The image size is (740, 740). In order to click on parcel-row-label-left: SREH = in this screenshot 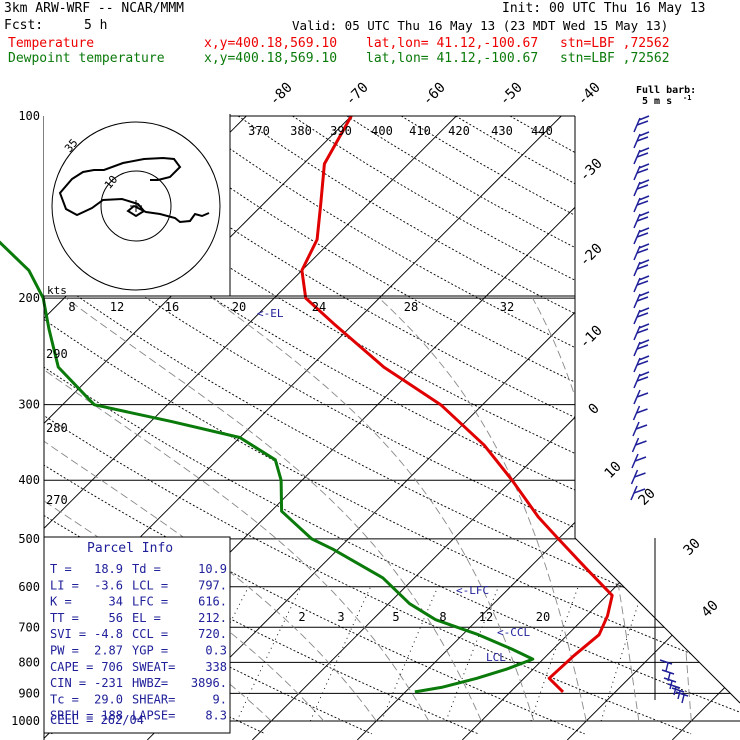, I will do `click(71, 716)`.